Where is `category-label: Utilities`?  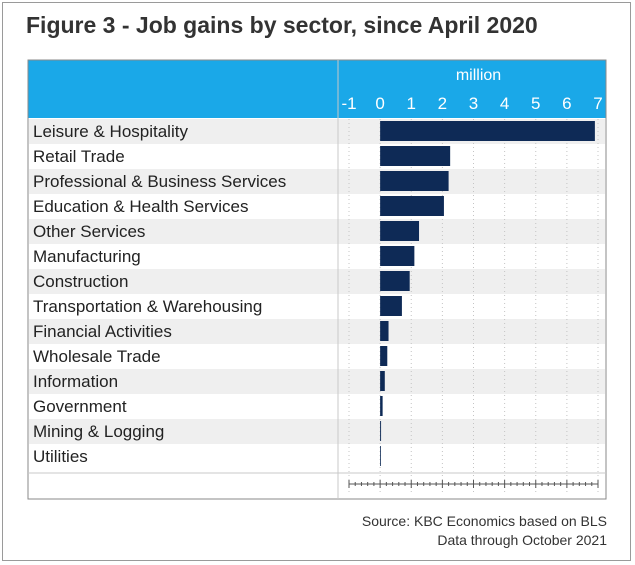 category-label: Utilities is located at coordinates (60, 456).